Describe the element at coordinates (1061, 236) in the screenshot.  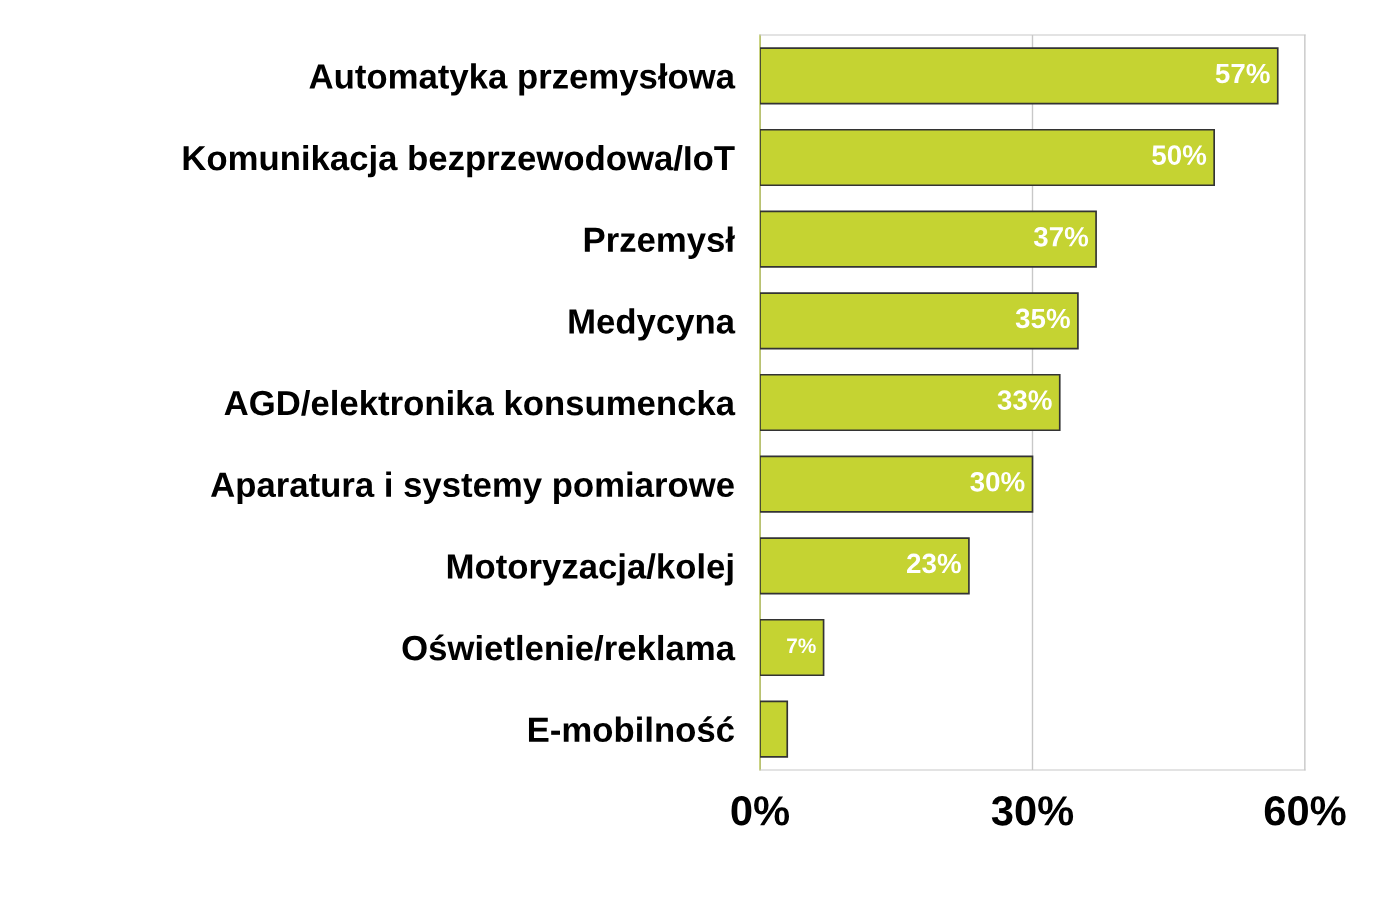
I see `data-label: 37%` at that location.